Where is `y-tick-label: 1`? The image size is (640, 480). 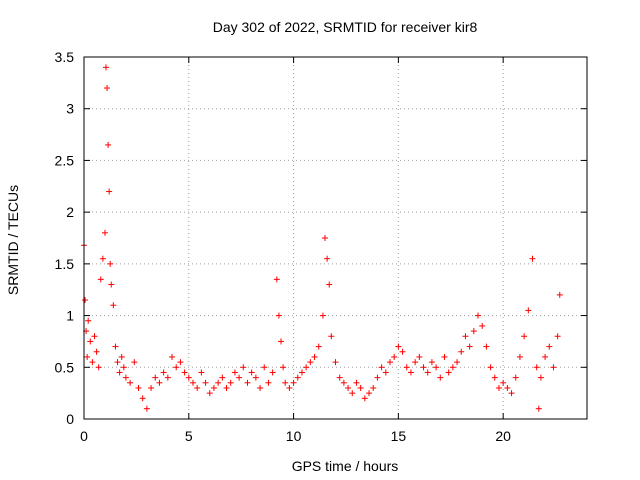
y-tick-label: 1 is located at coordinates (70, 316).